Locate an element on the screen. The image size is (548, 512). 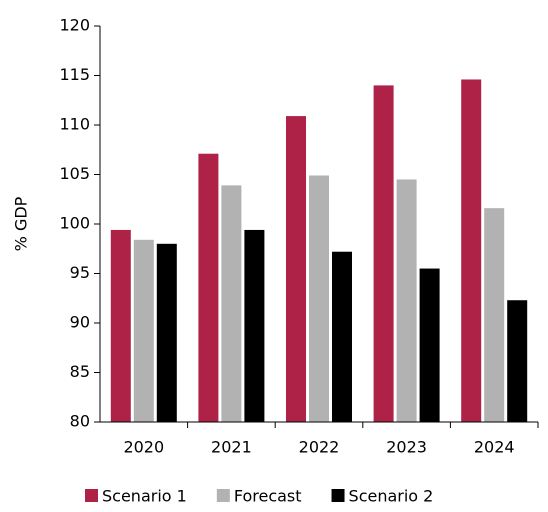
y-tick-label: 90 is located at coordinates (80, 322).